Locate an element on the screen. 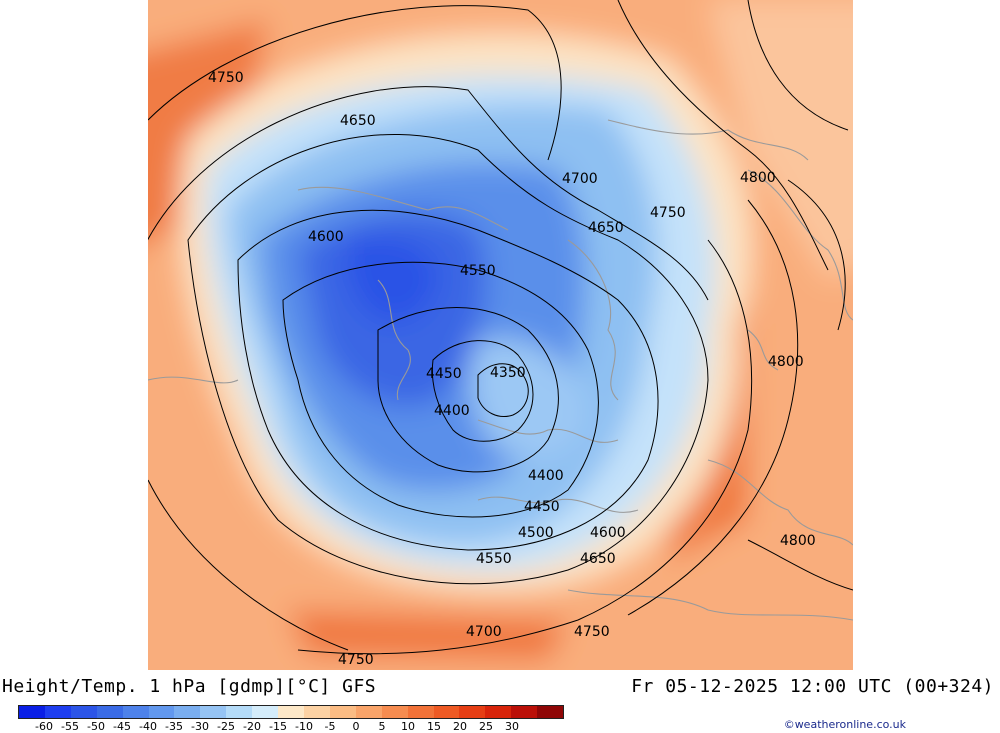 This screenshot has width=1000, height=733. legend-tick: -10 is located at coordinates (304, 726).